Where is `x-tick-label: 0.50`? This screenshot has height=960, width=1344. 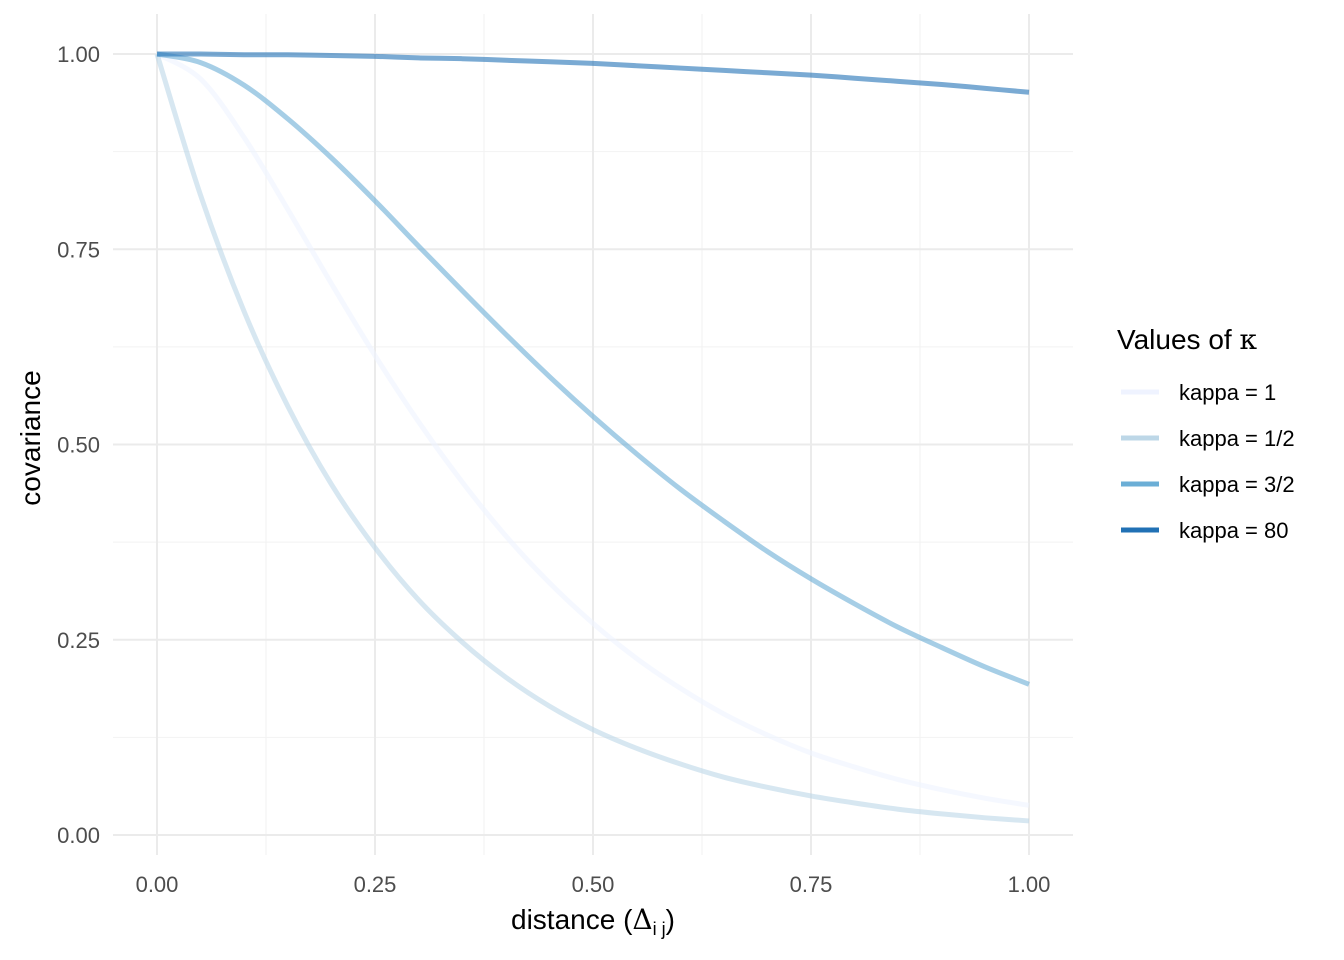
x-tick-label: 0.50 is located at coordinates (593, 884).